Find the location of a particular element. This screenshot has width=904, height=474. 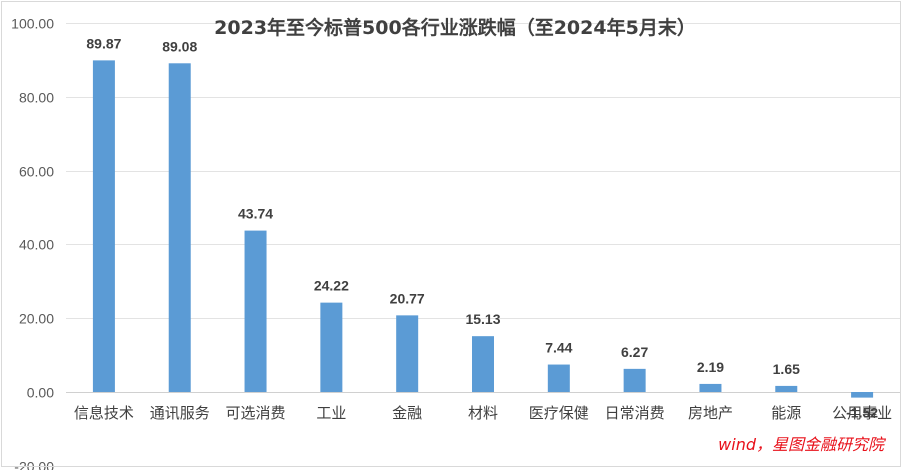

data-label: 7.44 is located at coordinates (558, 348).